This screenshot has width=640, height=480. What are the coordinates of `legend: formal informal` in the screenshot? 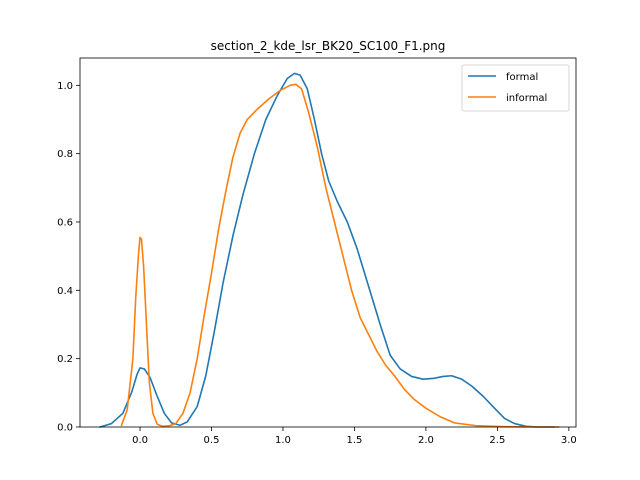 It's located at (515, 88).